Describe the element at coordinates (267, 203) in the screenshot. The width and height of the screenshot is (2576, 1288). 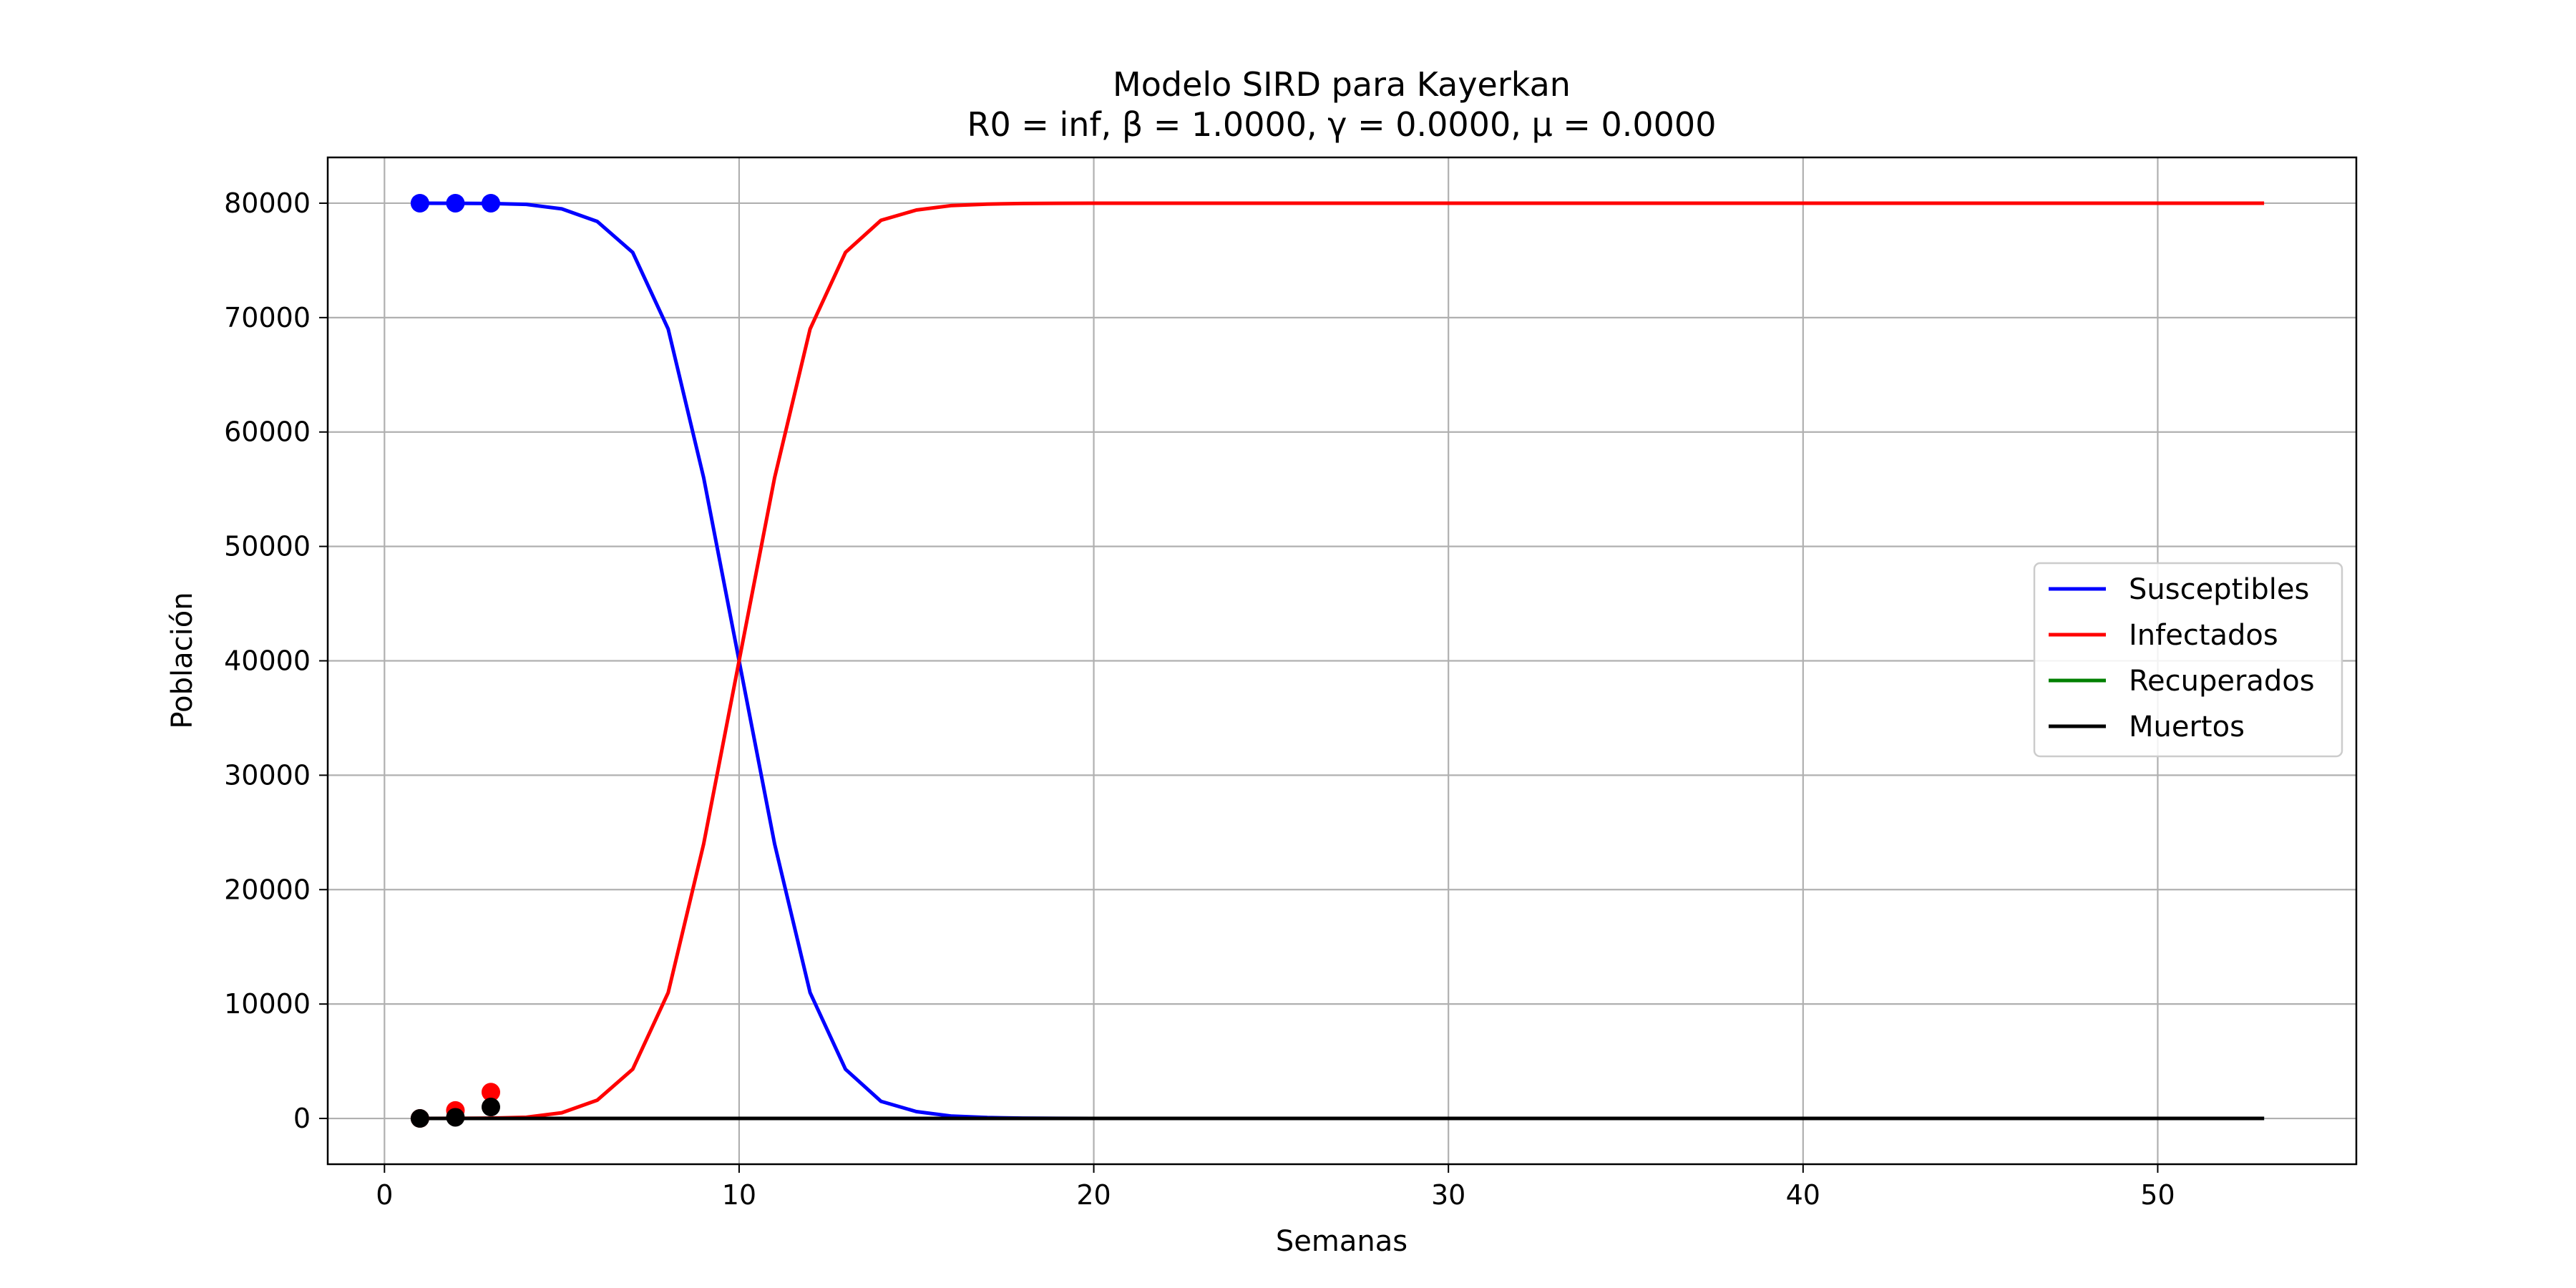
I see `y-tick-label-80000: 80000` at that location.